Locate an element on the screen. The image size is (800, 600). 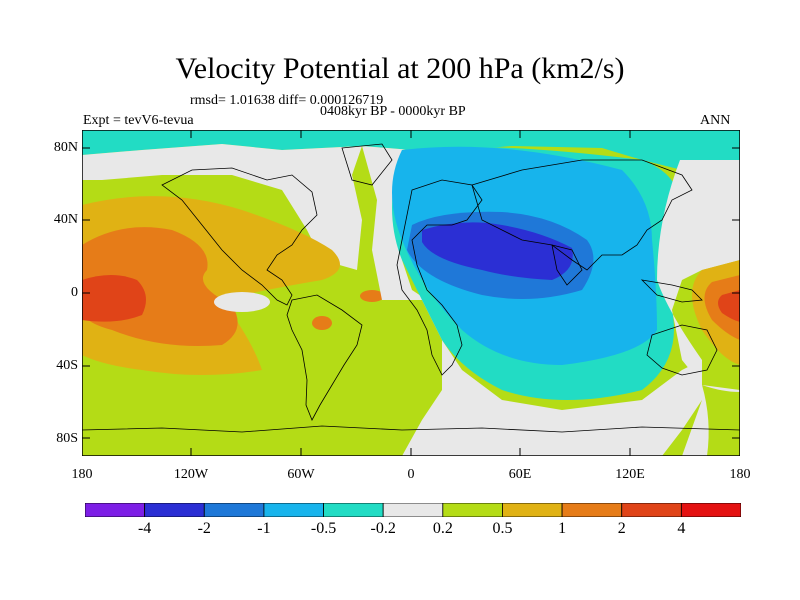
colorbar-label: -0.2 is located at coordinates (383, 528).